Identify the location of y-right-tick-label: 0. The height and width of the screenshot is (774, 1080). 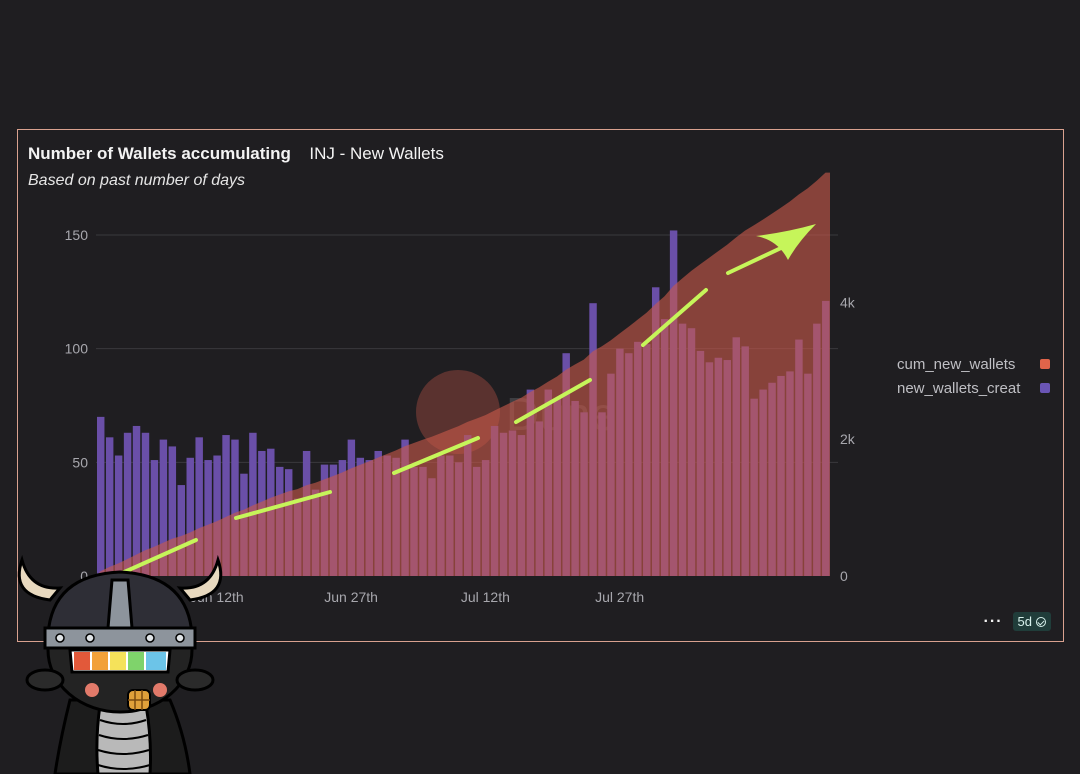
(844, 576).